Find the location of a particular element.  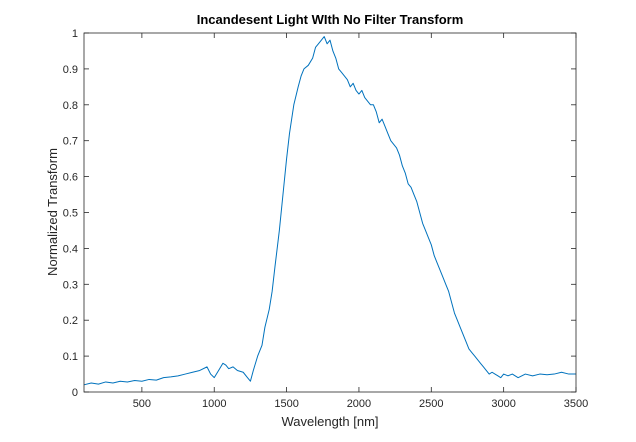

y-tick-label: 0.5 is located at coordinates (70, 214).